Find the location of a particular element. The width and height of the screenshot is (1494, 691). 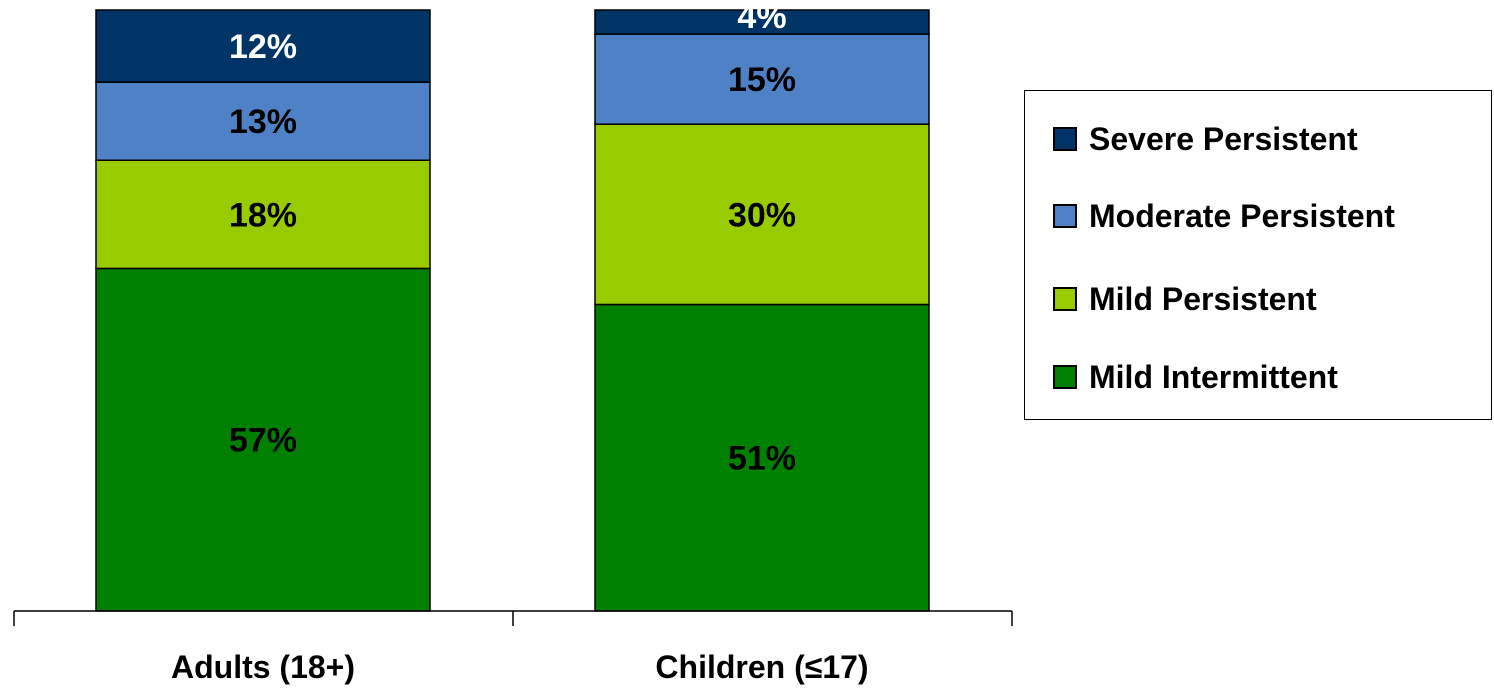

legend-label-mild-intermittent: Mild Intermittent is located at coordinates (1213, 376).